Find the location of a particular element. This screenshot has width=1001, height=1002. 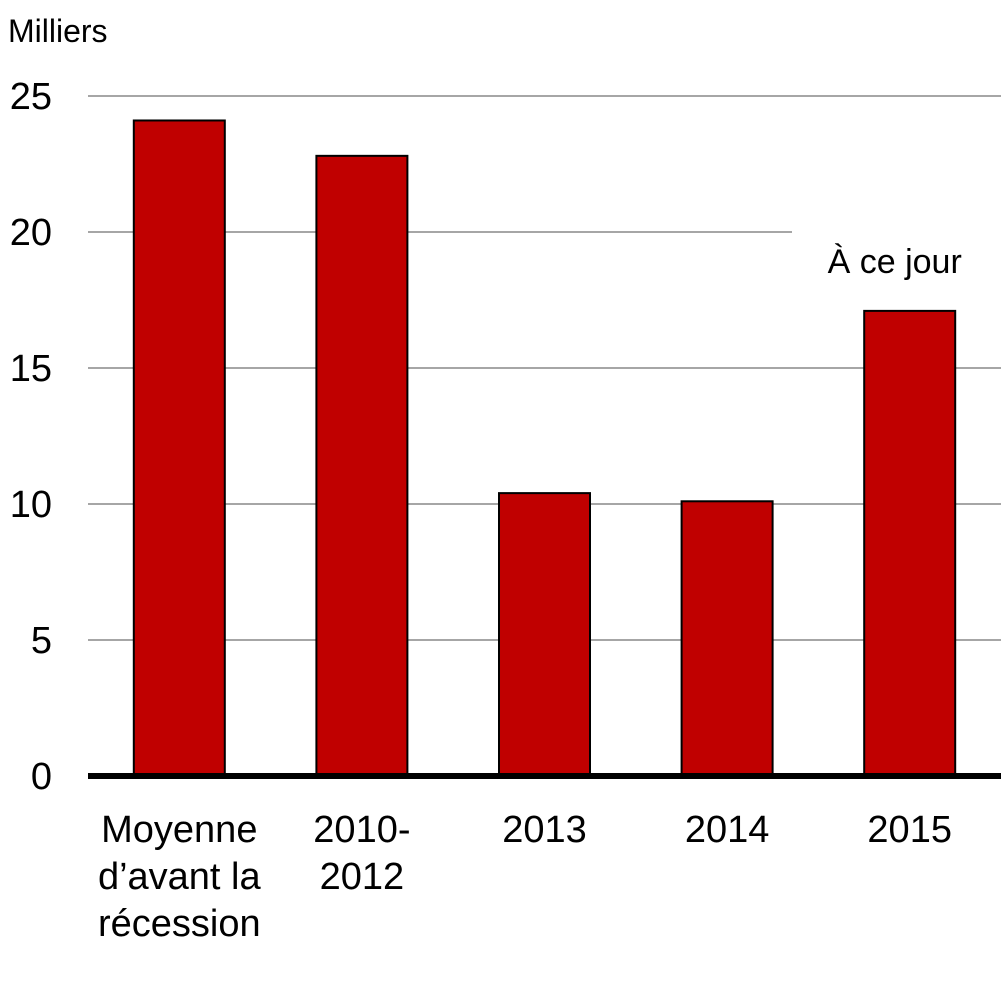

y-tick-label: 5 is located at coordinates (41, 641).